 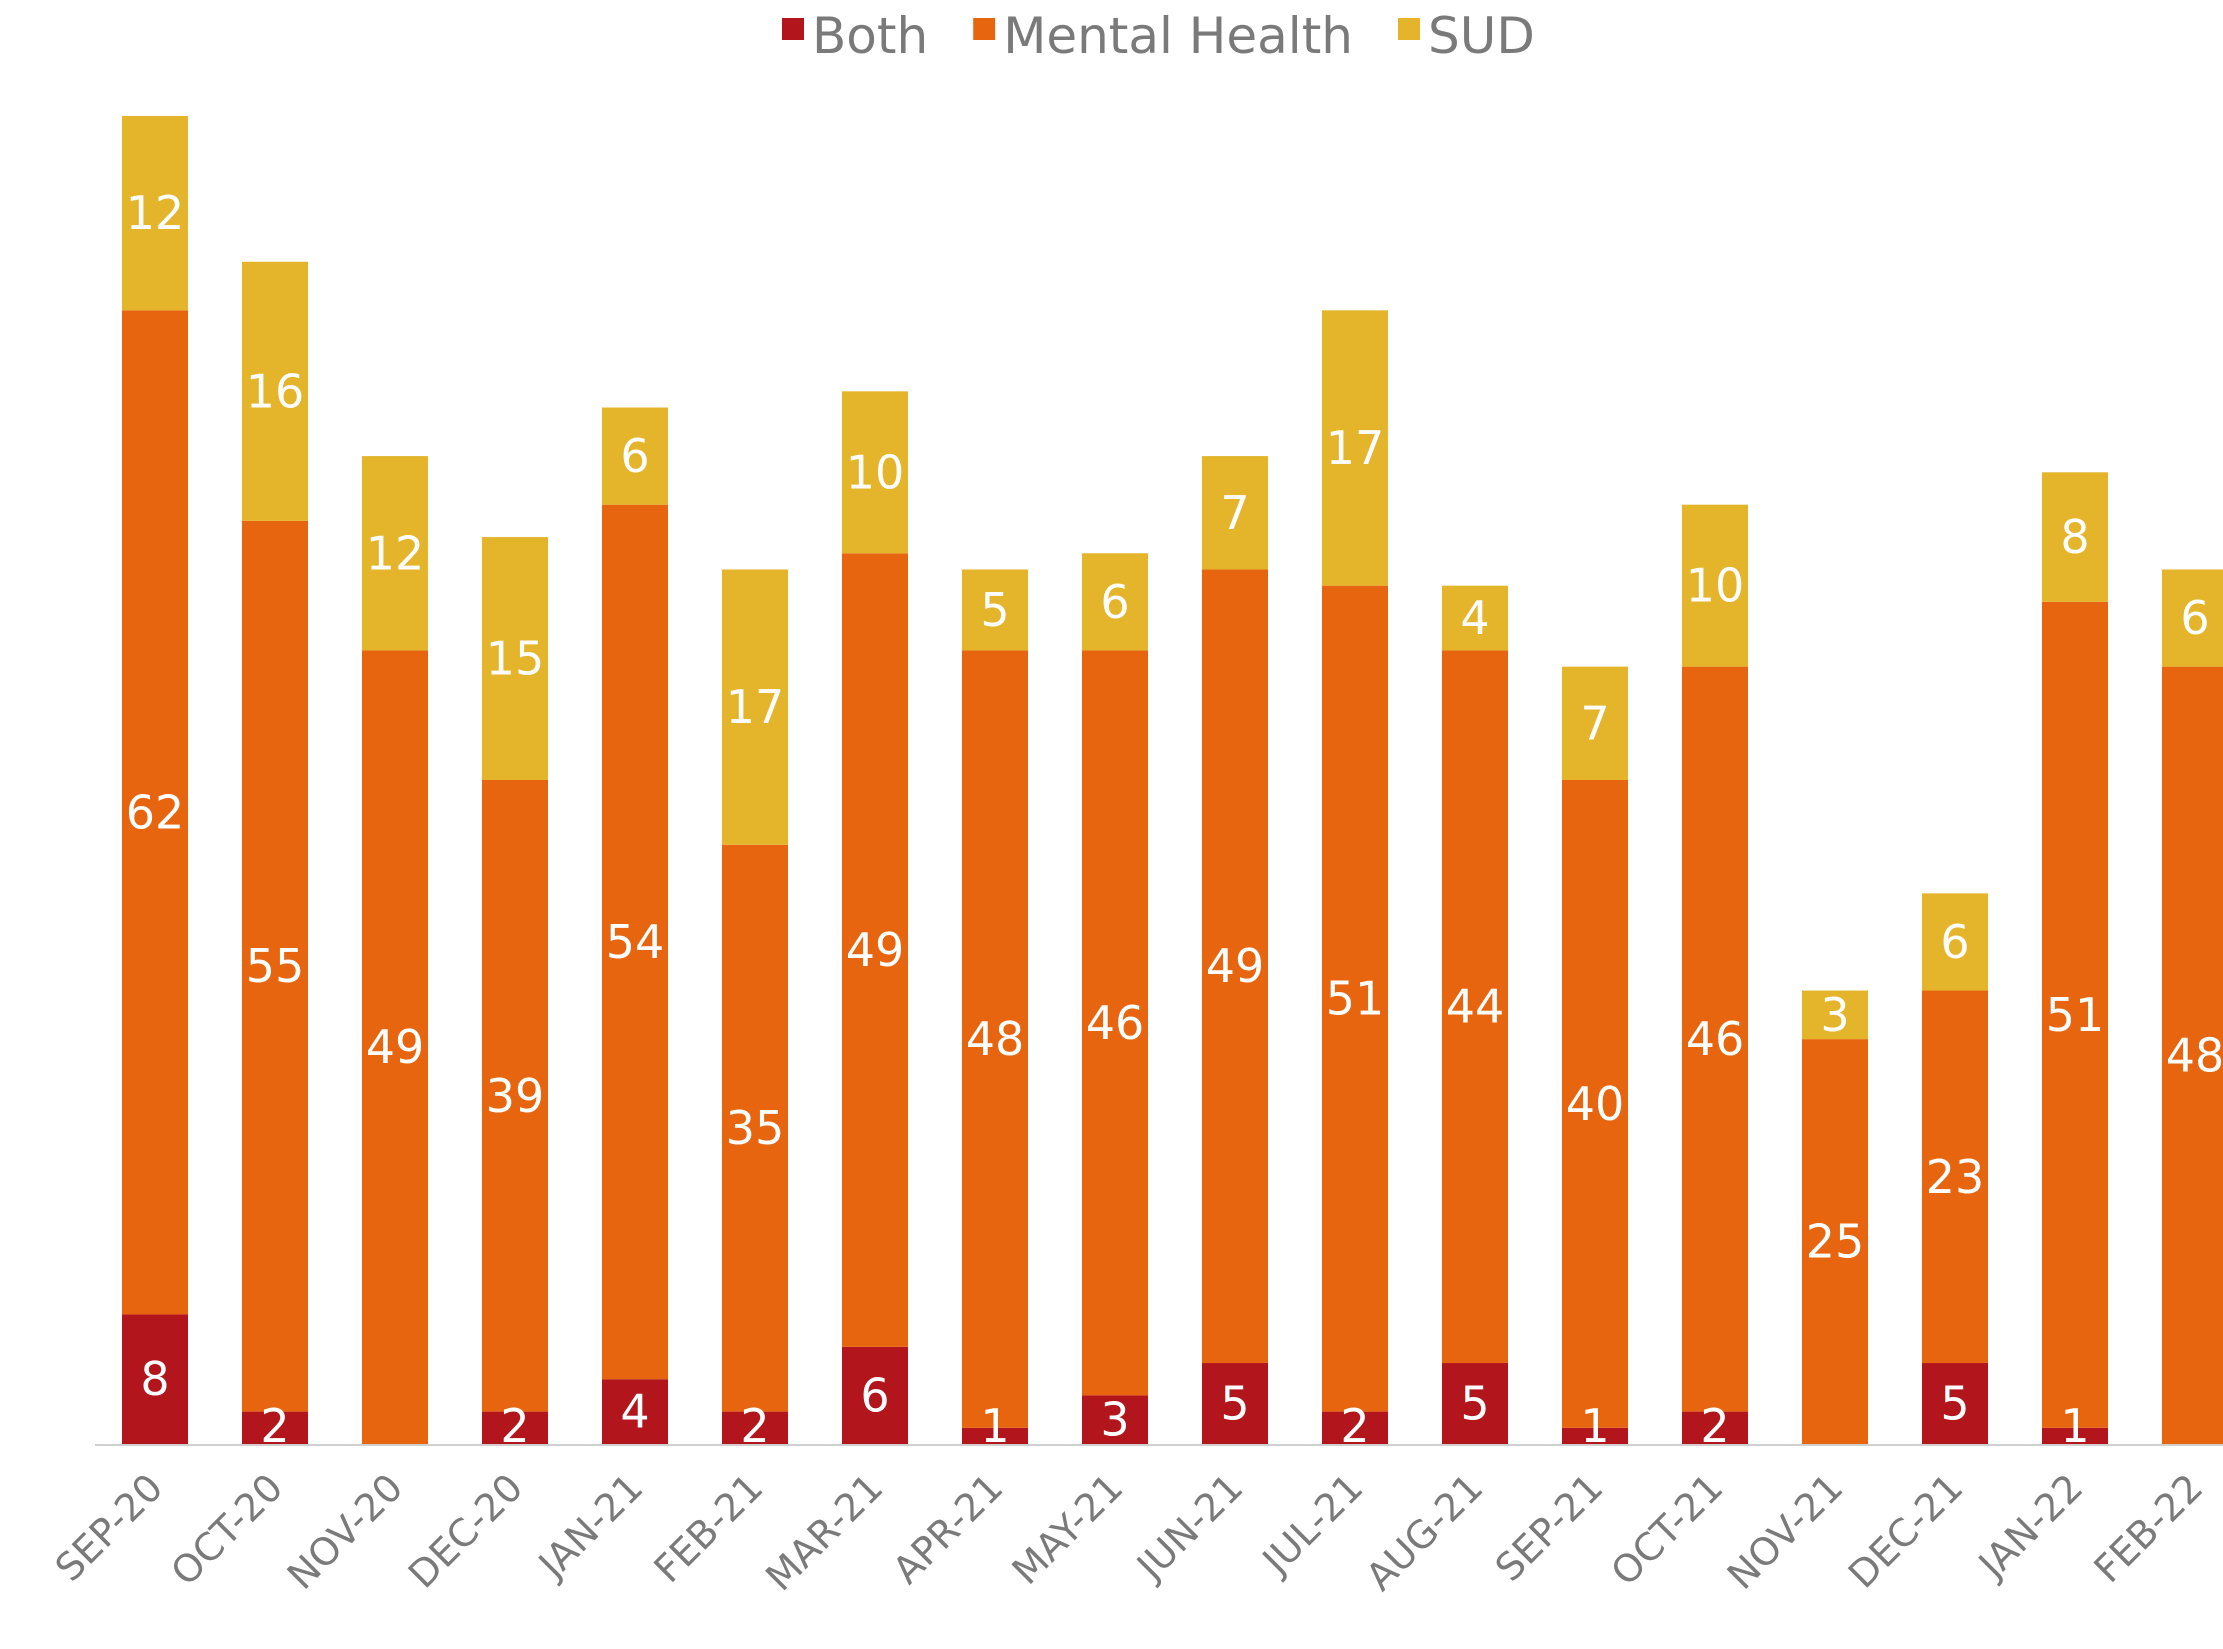 I want to click on legend-label-mental-health: Mental Health, so click(x=1178, y=36).